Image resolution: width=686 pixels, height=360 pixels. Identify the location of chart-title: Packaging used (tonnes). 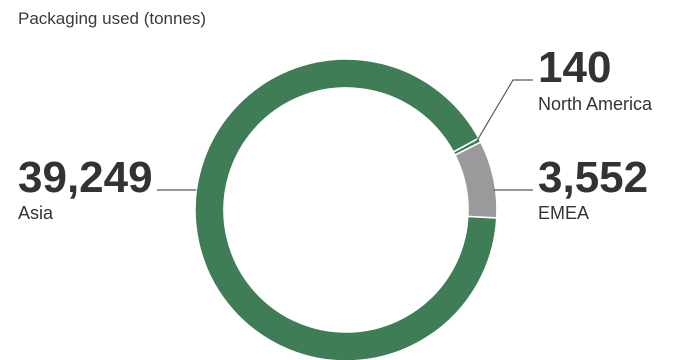
(112, 18).